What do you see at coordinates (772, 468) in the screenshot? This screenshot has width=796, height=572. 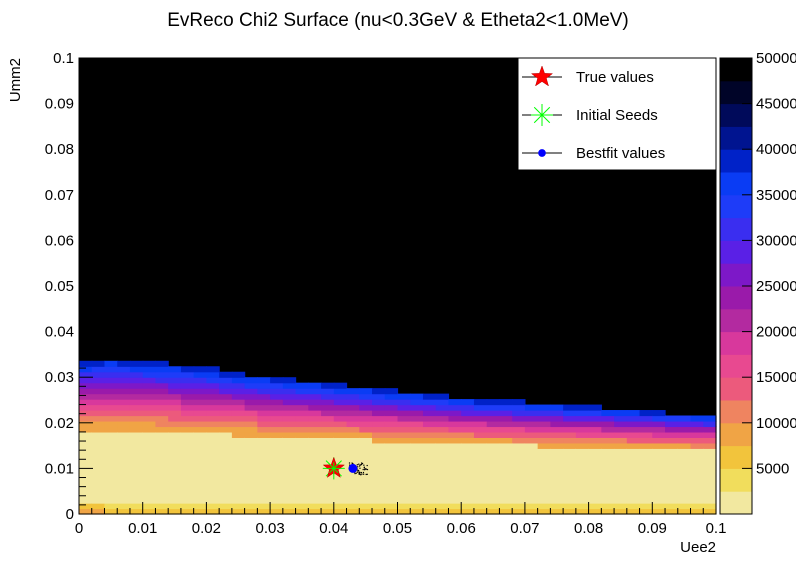 I see `z-tick-label: 5000` at bounding box center [772, 468].